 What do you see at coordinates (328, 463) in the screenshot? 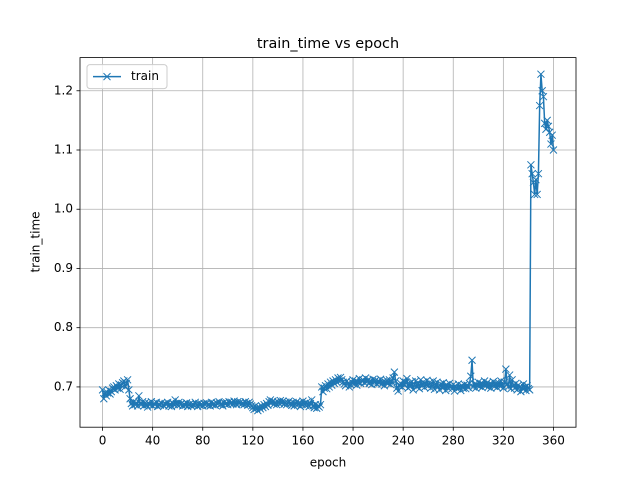
I see `x-axis-label: epoch` at bounding box center [328, 463].